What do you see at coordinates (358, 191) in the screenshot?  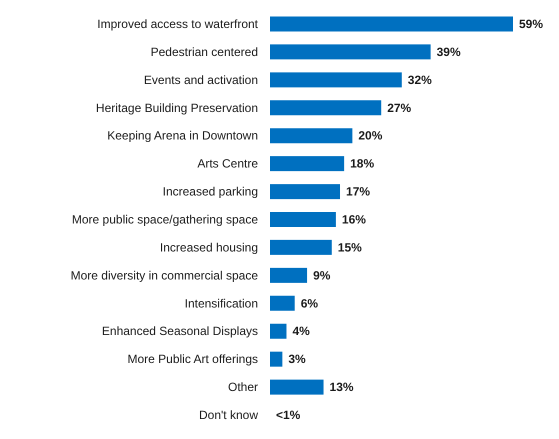 I see `data-label: 17%` at bounding box center [358, 191].